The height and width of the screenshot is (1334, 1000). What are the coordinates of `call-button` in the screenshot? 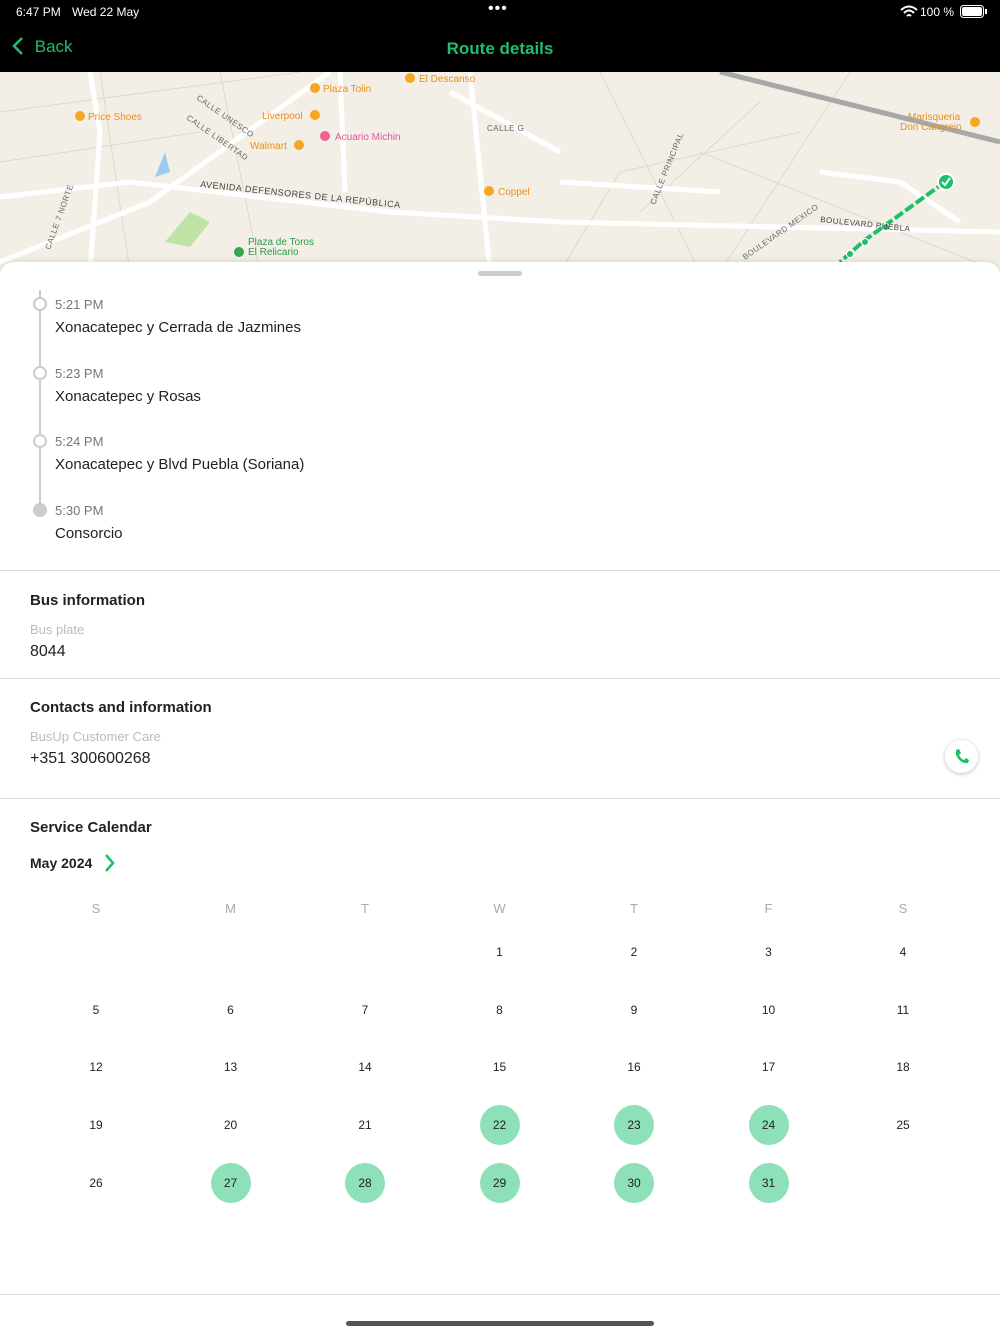 It's located at (961, 756).